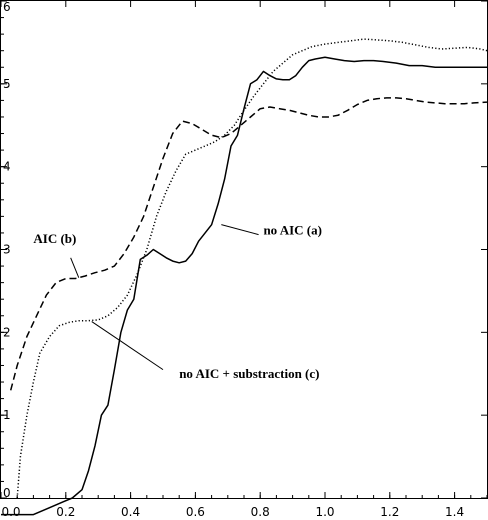 The image size is (488, 520). I want to click on annotation-pointer-b, so click(75, 267).